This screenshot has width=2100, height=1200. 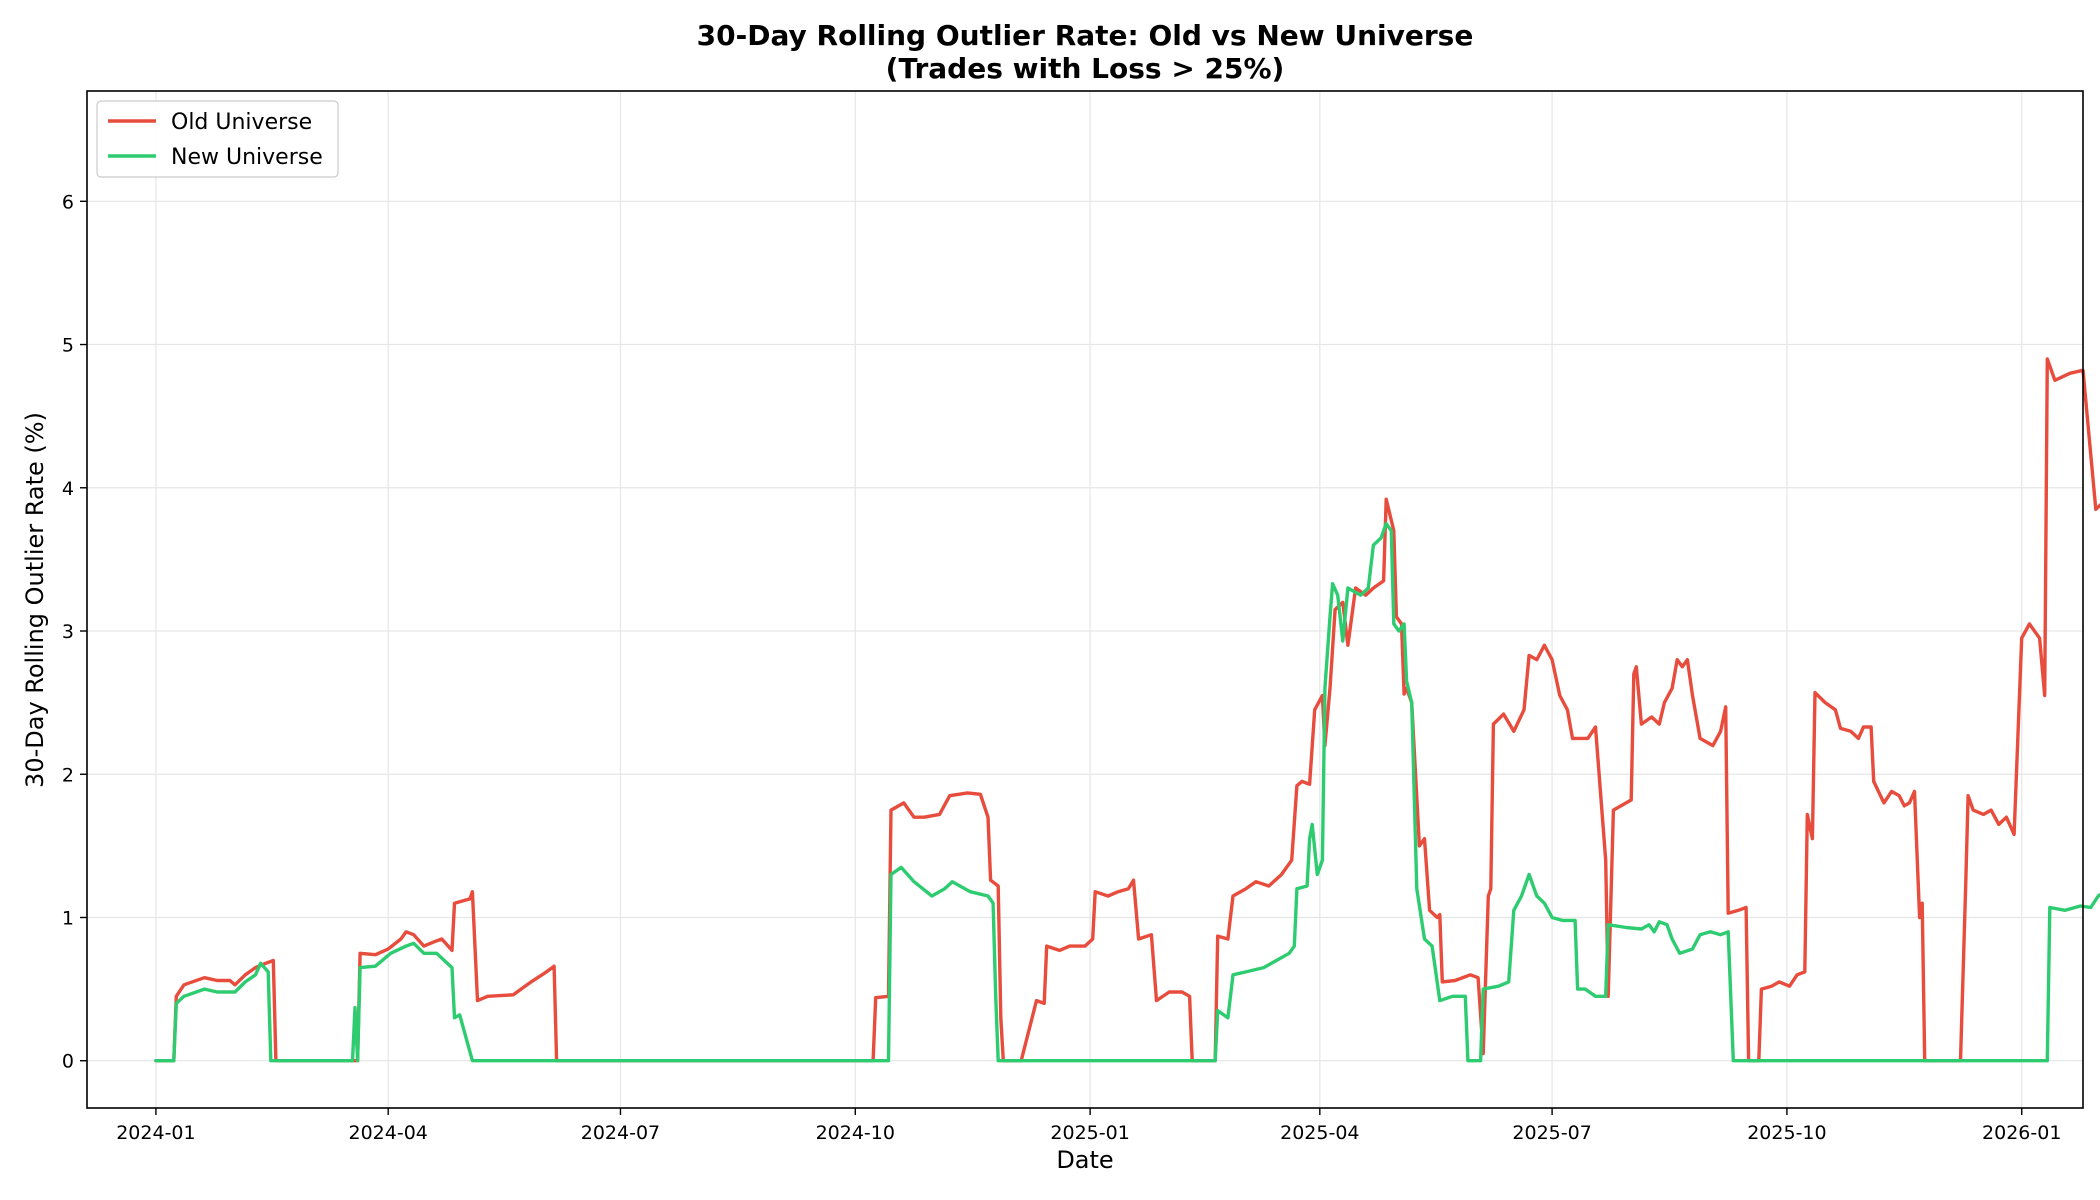 I want to click on y-tick-label: 5, so click(x=68, y=346).